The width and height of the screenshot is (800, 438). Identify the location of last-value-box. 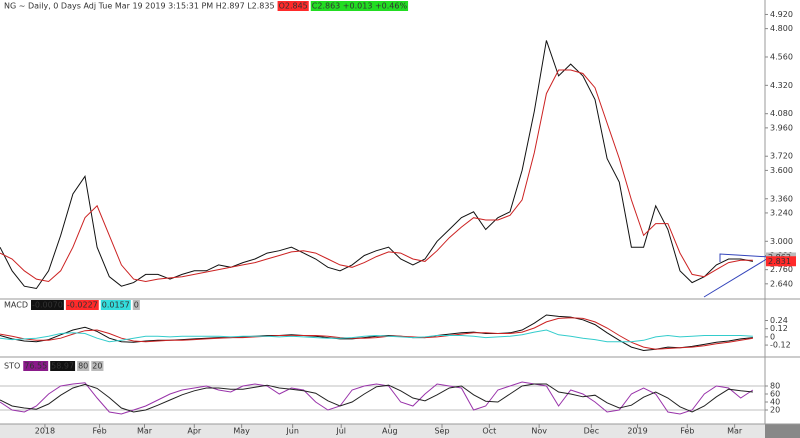
(781, 261).